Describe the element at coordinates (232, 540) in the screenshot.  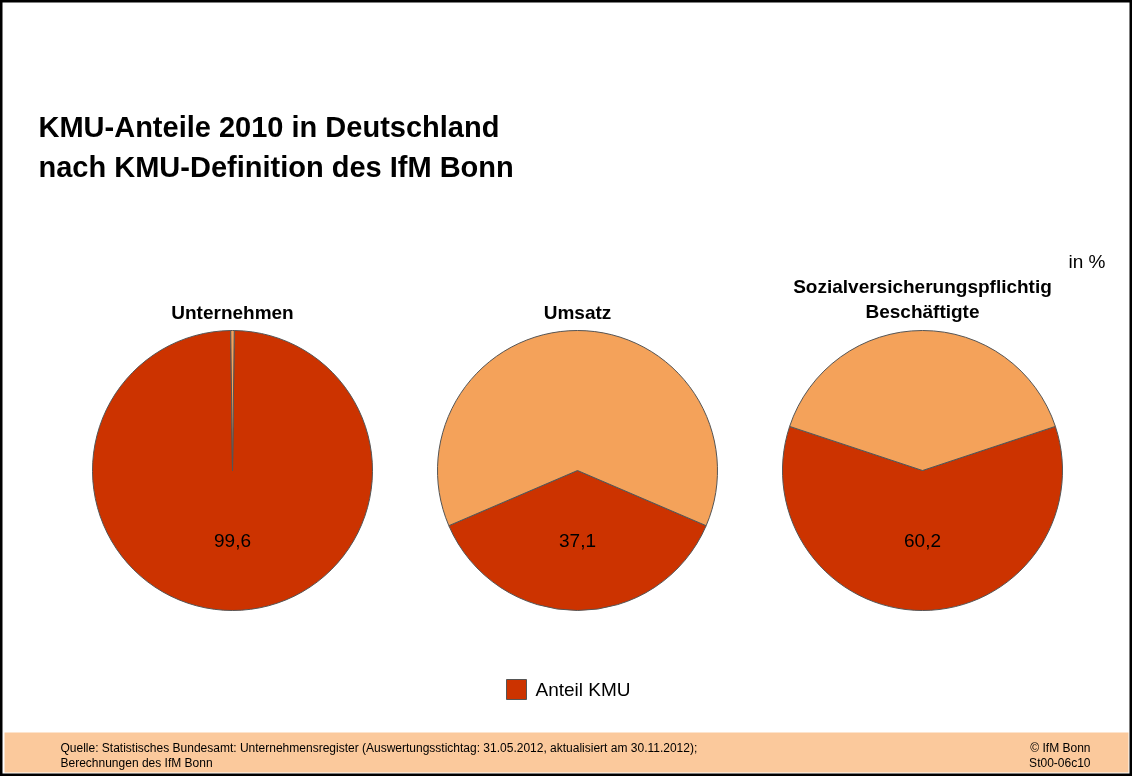
I see `data-label: 99,6` at that location.